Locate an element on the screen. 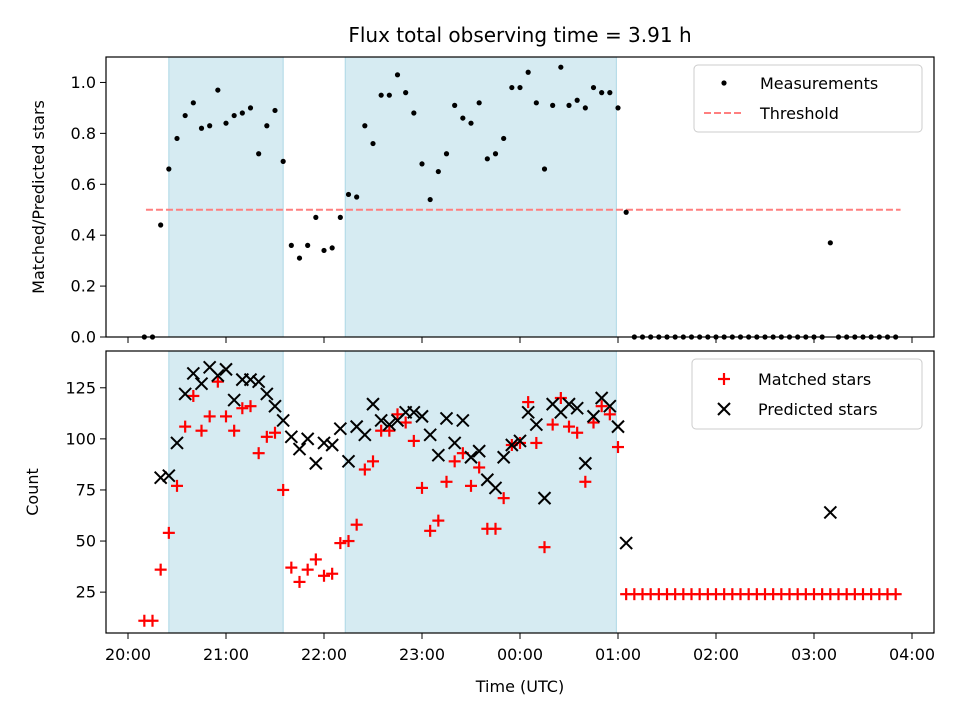  ratio-panel-x-ticks is located at coordinates (520, 340).